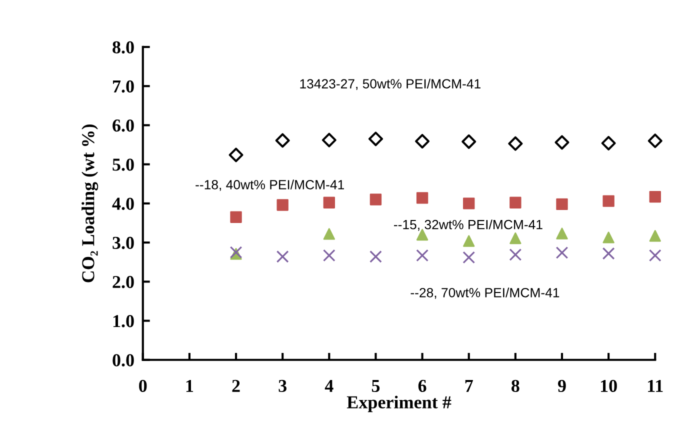  Describe the element at coordinates (123, 282) in the screenshot. I see `y-tick-label: 2.0` at that location.